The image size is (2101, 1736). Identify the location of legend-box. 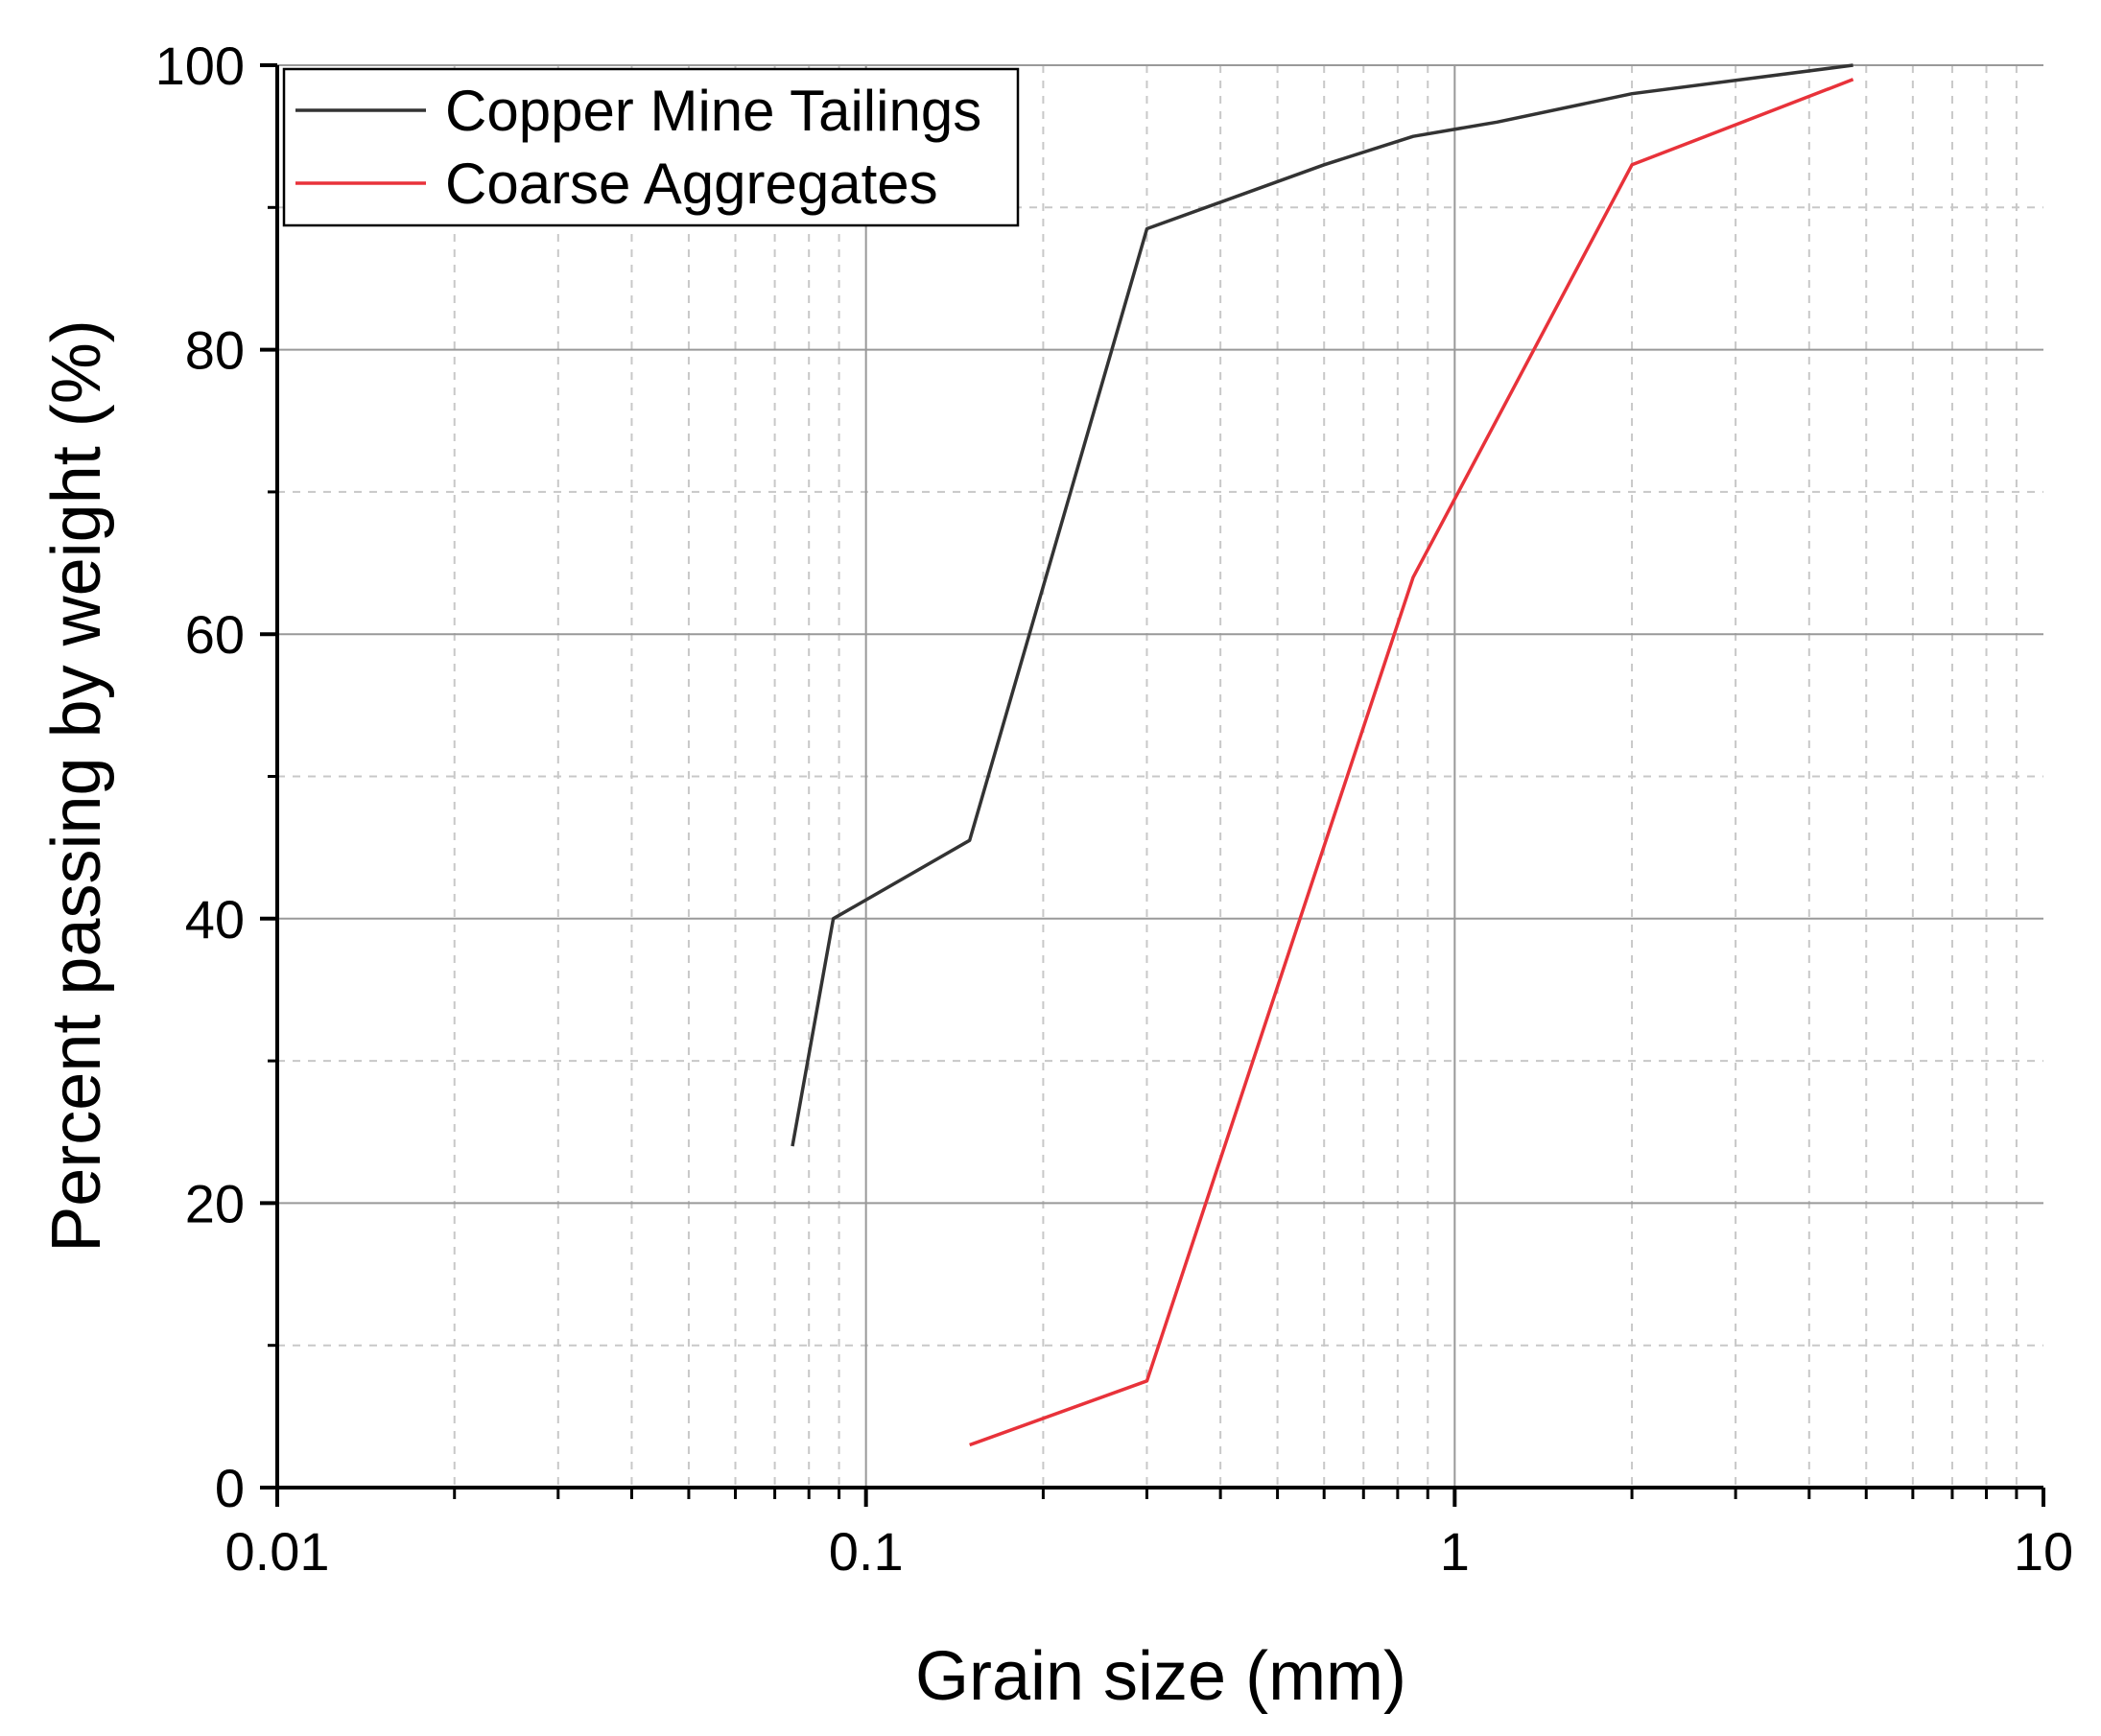
(651, 147).